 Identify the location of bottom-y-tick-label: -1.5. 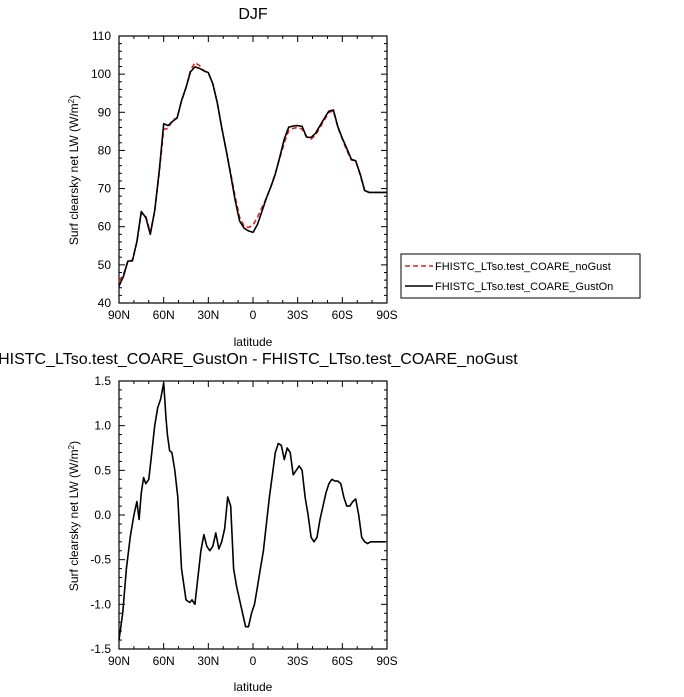
(100, 649).